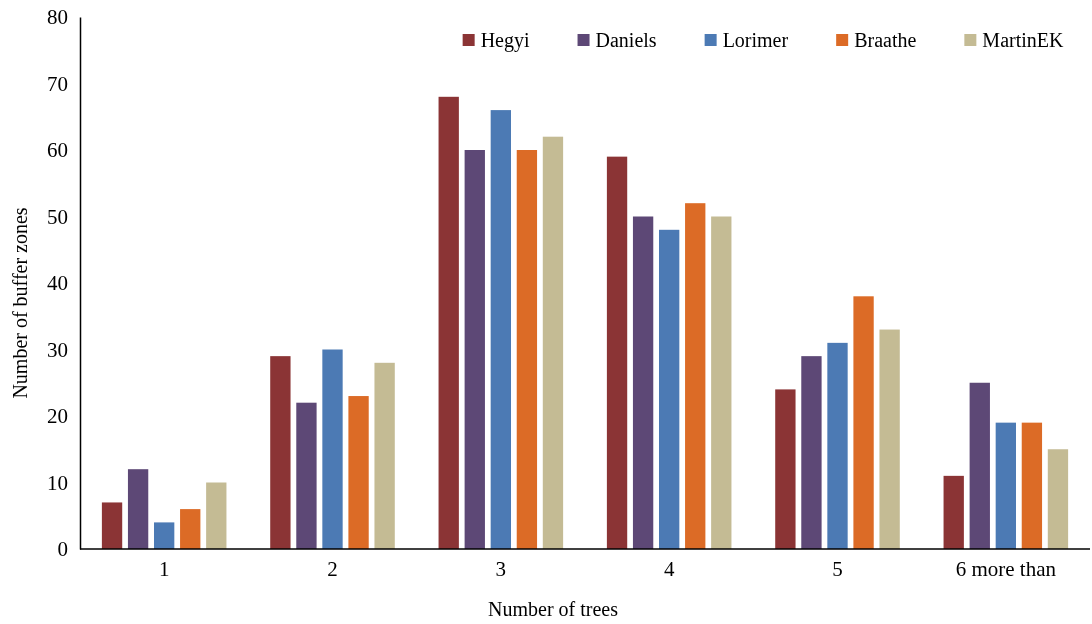  What do you see at coordinates (501, 568) in the screenshot?
I see `x-tick-label: 3` at bounding box center [501, 568].